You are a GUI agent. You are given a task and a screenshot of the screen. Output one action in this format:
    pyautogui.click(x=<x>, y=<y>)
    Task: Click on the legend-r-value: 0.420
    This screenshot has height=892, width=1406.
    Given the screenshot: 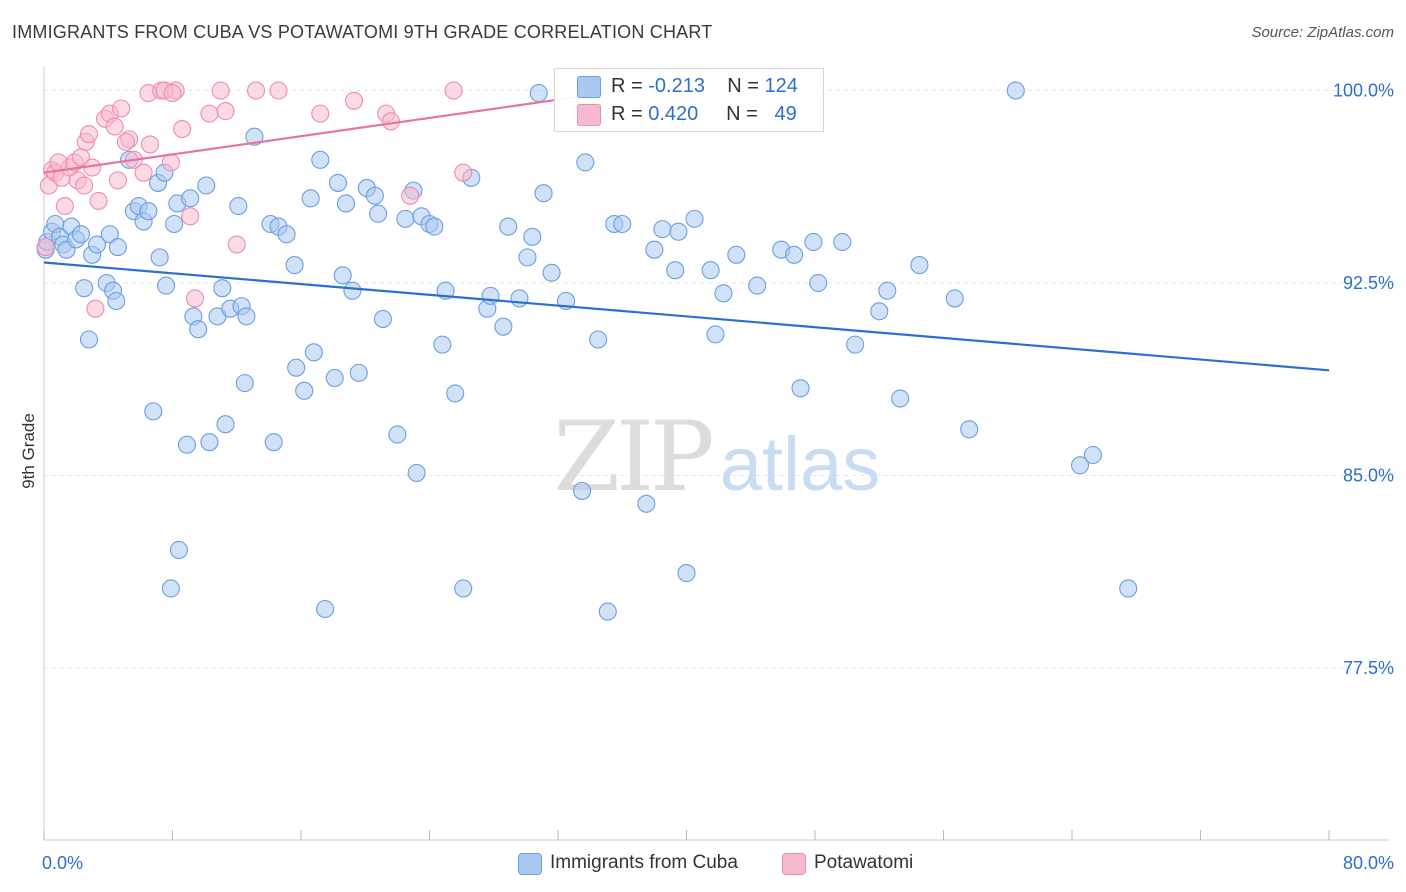 What is the action you would take?
    pyautogui.click(x=673, y=114)
    